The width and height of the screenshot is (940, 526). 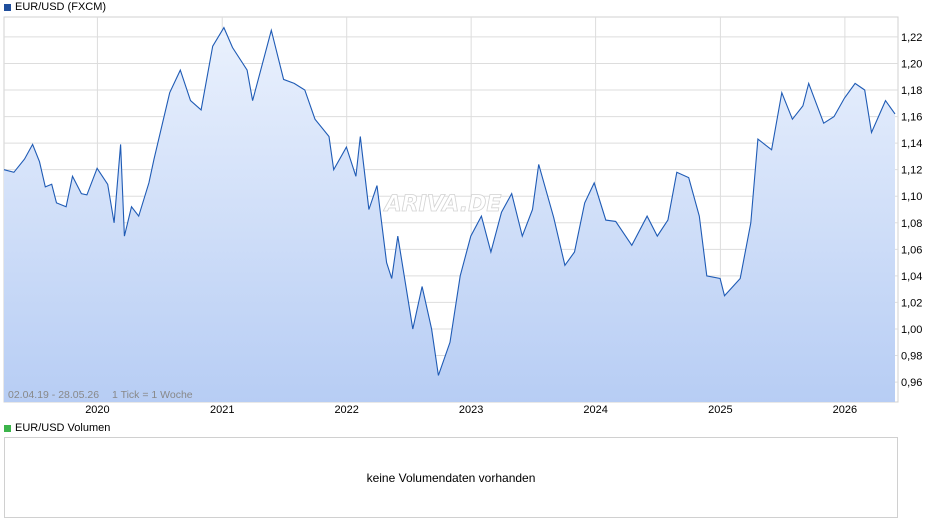 I want to click on x-tick-label: 2022, so click(x=346, y=410).